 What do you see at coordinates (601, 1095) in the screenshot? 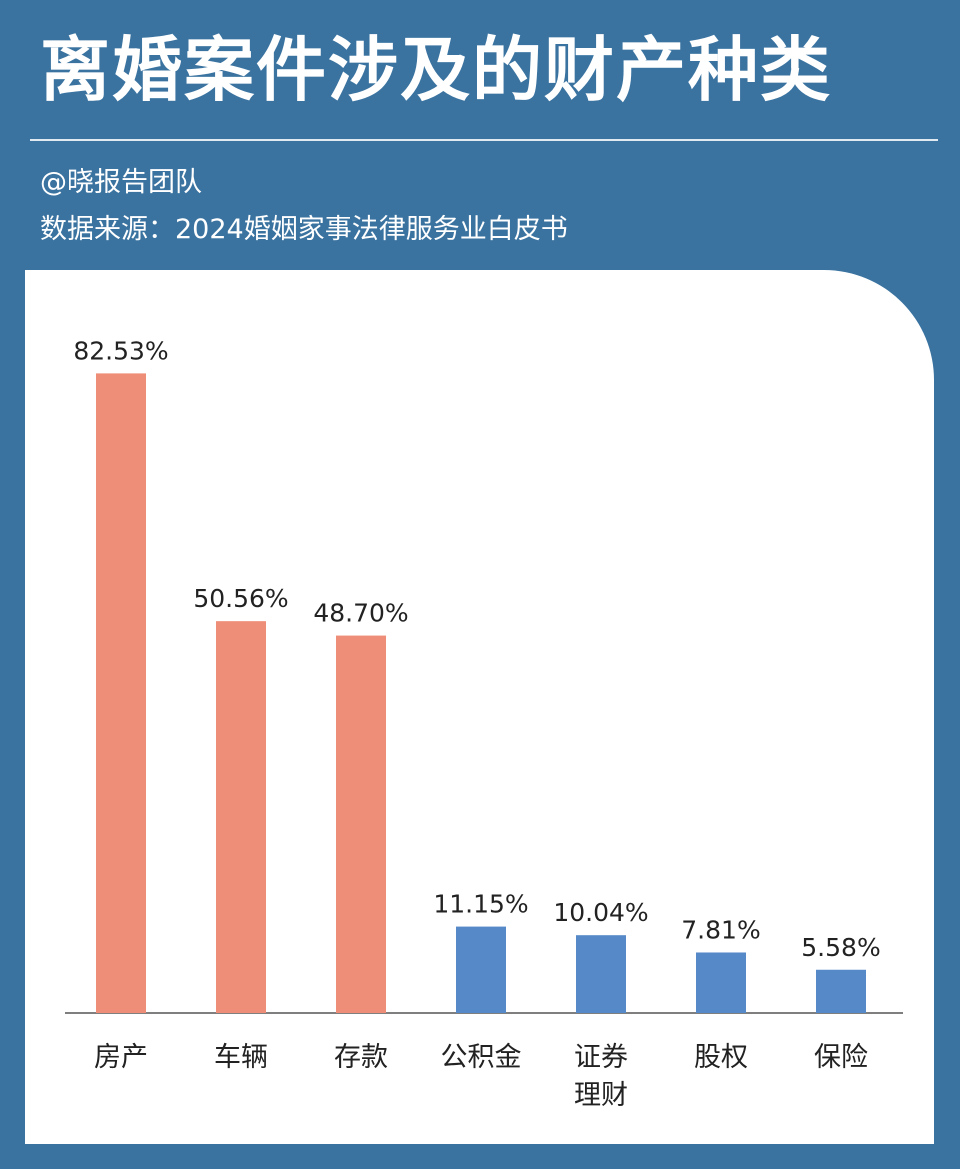
I see `category-label: 理财` at bounding box center [601, 1095].